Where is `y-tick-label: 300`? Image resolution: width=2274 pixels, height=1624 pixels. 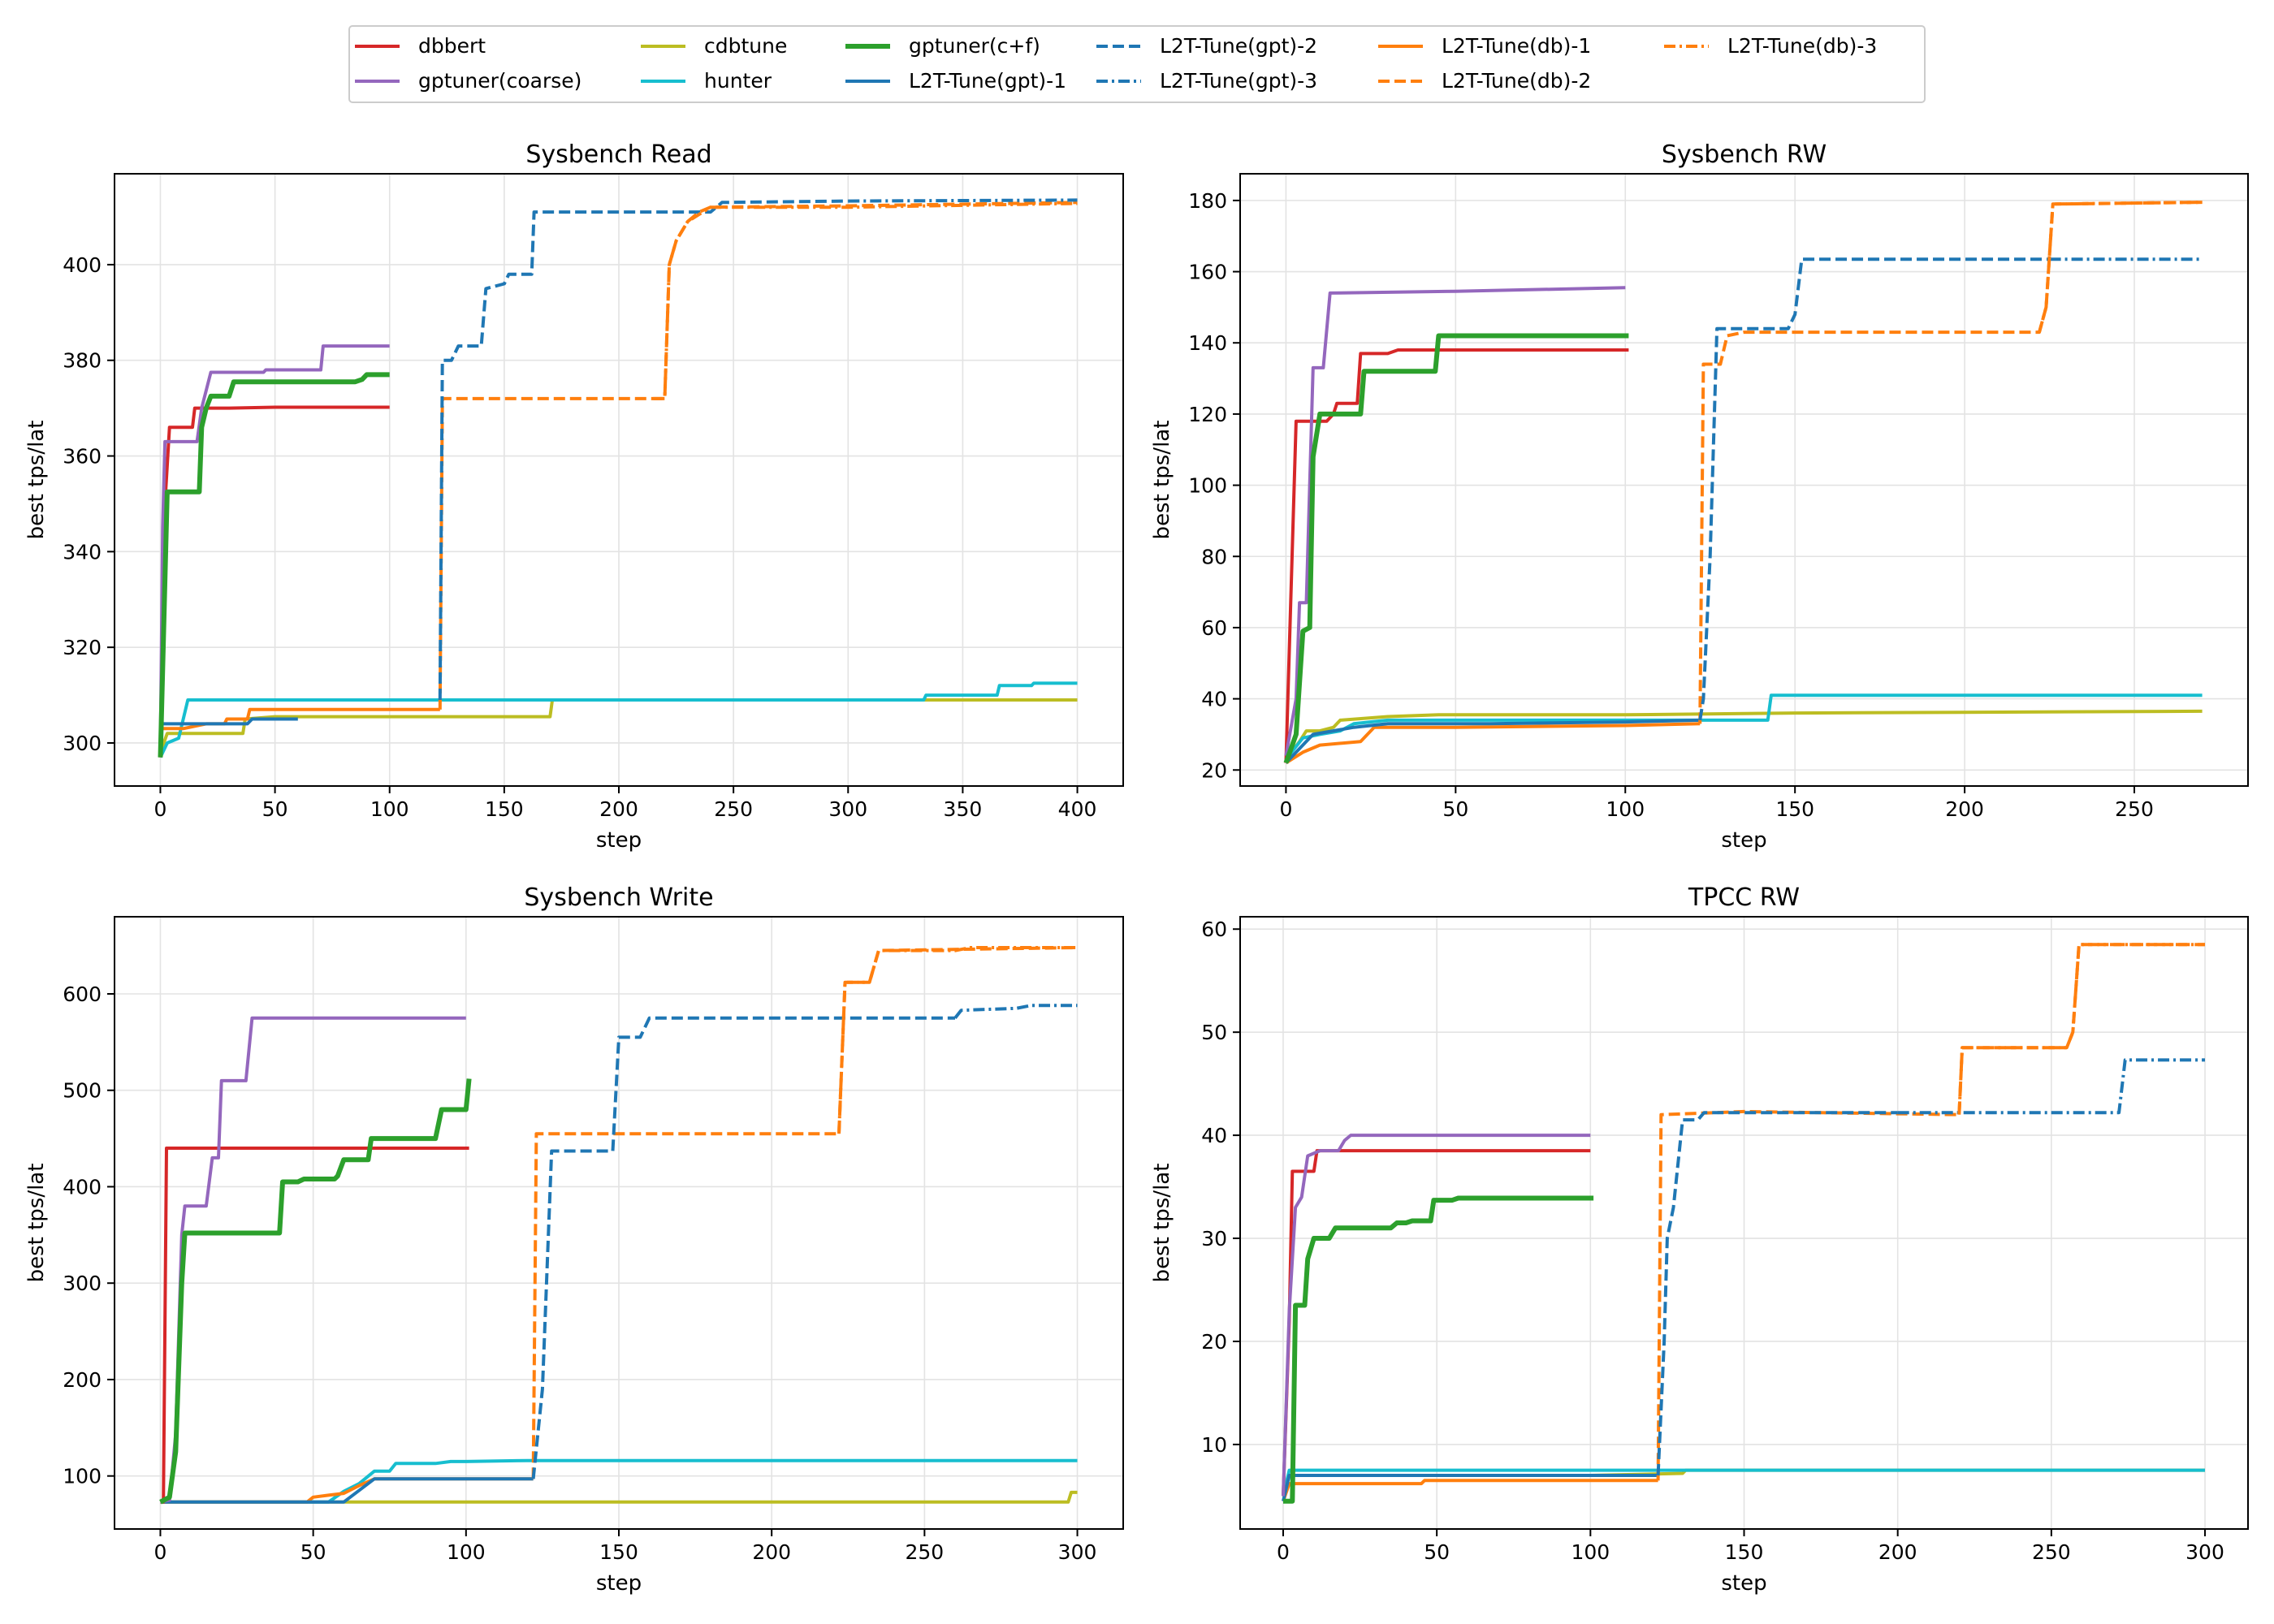
y-tick-label: 300 is located at coordinates (83, 743).